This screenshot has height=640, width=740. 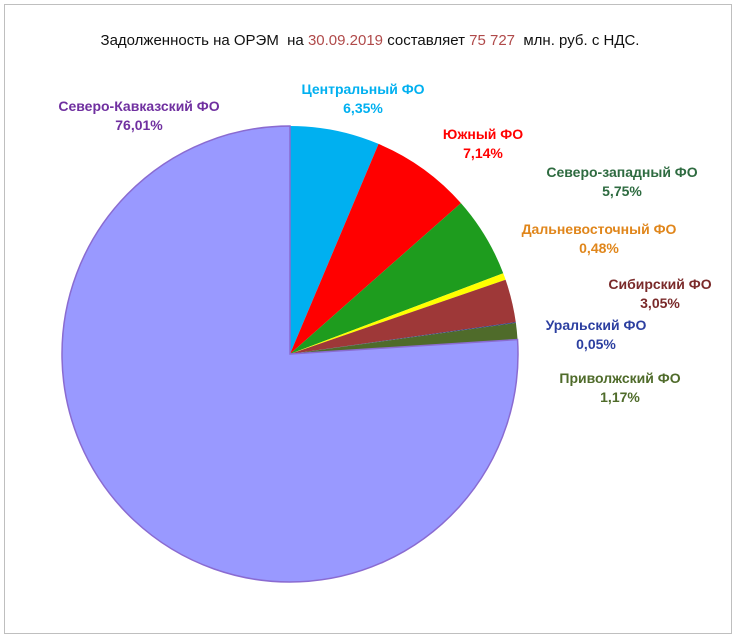 What do you see at coordinates (403, 316) in the screenshot?
I see `slice-сибирский-фо` at bounding box center [403, 316].